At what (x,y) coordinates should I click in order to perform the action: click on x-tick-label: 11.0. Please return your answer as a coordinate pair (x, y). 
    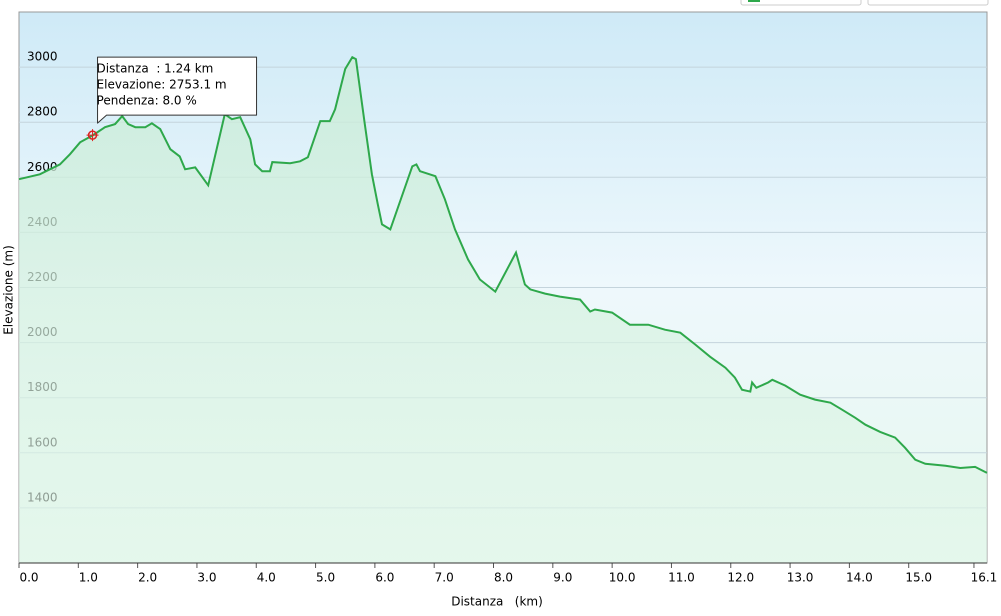
    Looking at the image, I should click on (681, 578).